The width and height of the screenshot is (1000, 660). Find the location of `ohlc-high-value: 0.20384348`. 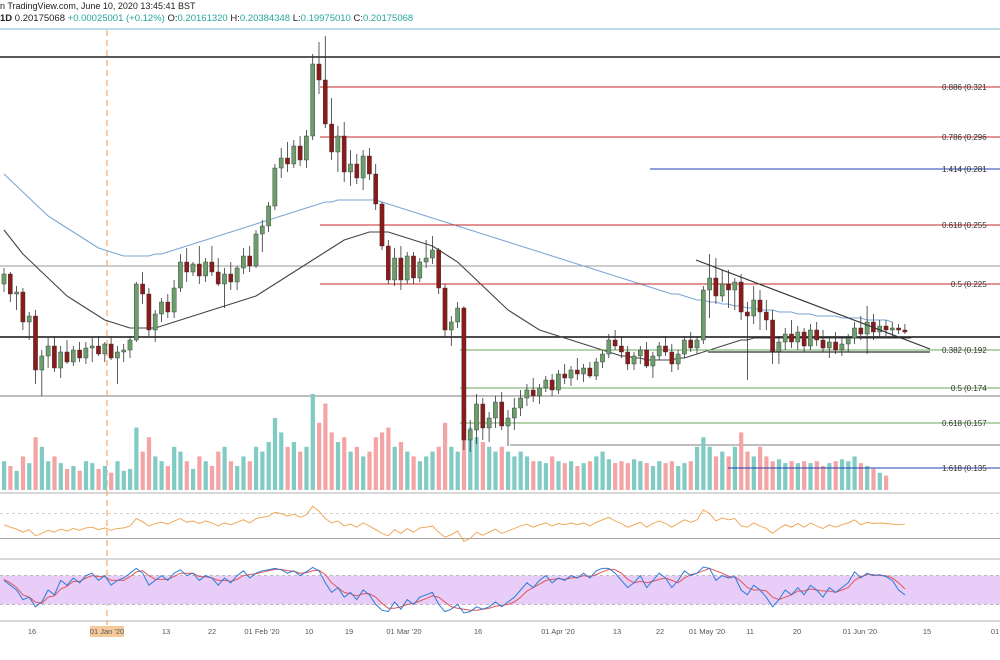

ohlc-high-value: 0.20384348 is located at coordinates (265, 18).